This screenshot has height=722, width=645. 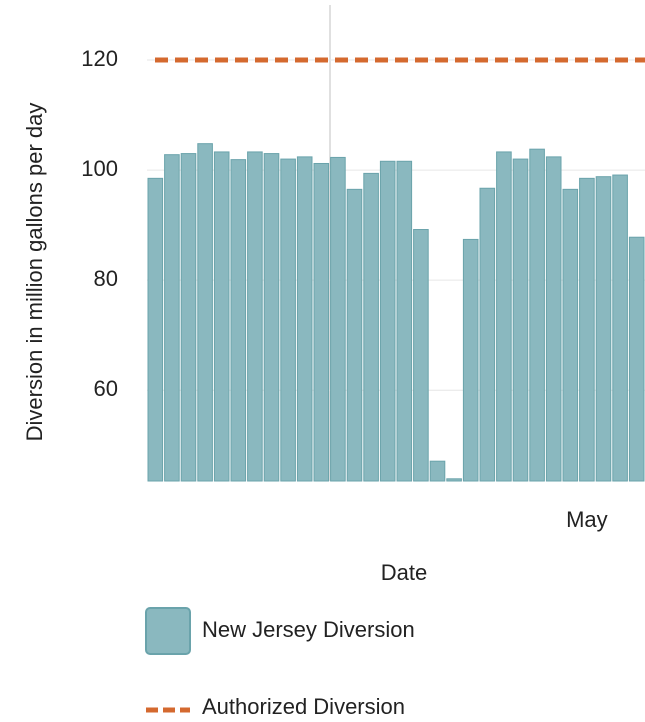 I want to click on legend-label: Authorized Diversion, so click(x=303, y=706).